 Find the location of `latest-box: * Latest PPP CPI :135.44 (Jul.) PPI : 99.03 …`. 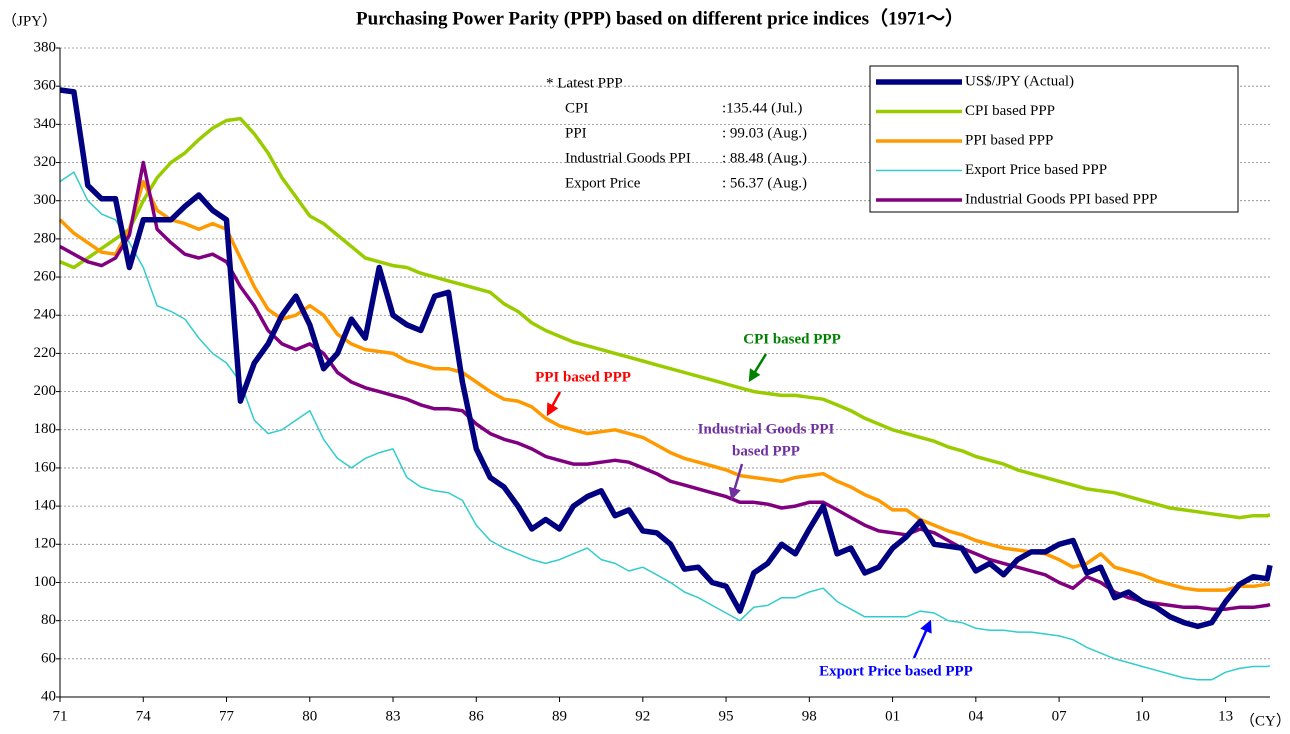

latest-box: * Latest PPP CPI :135.44 (Jul.) PPI : 99.03 … is located at coordinates (676, 133).